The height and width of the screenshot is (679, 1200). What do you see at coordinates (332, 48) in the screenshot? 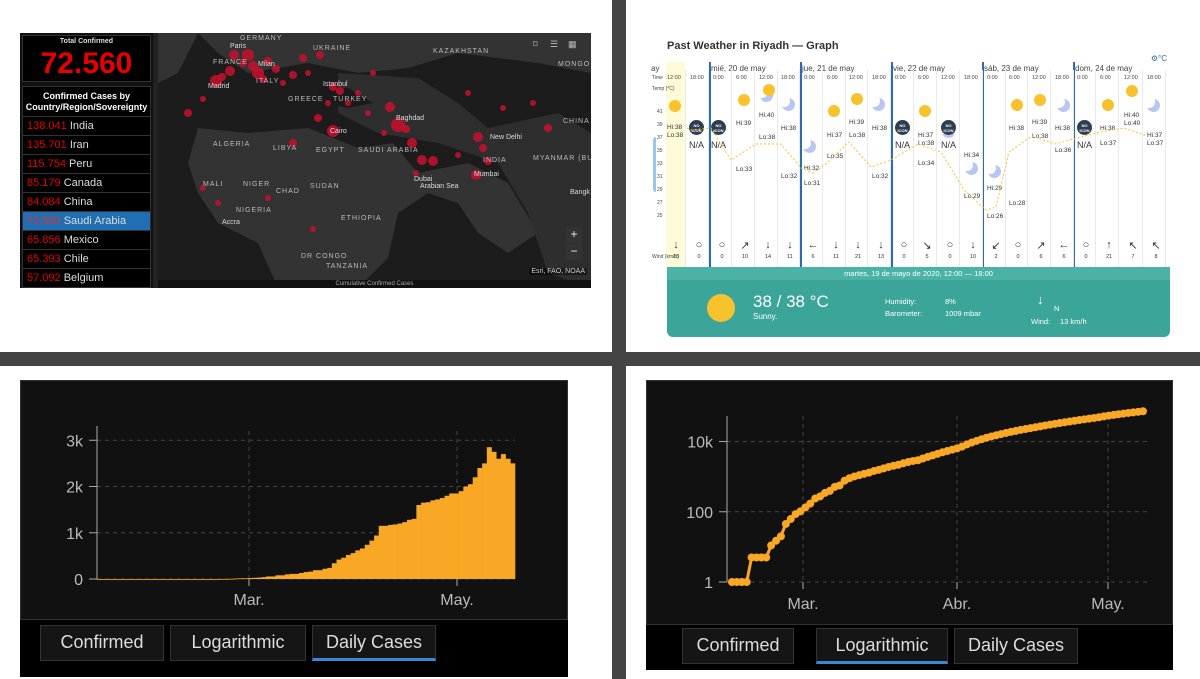
I see `map-label-ukraine: UKRAINE` at bounding box center [332, 48].